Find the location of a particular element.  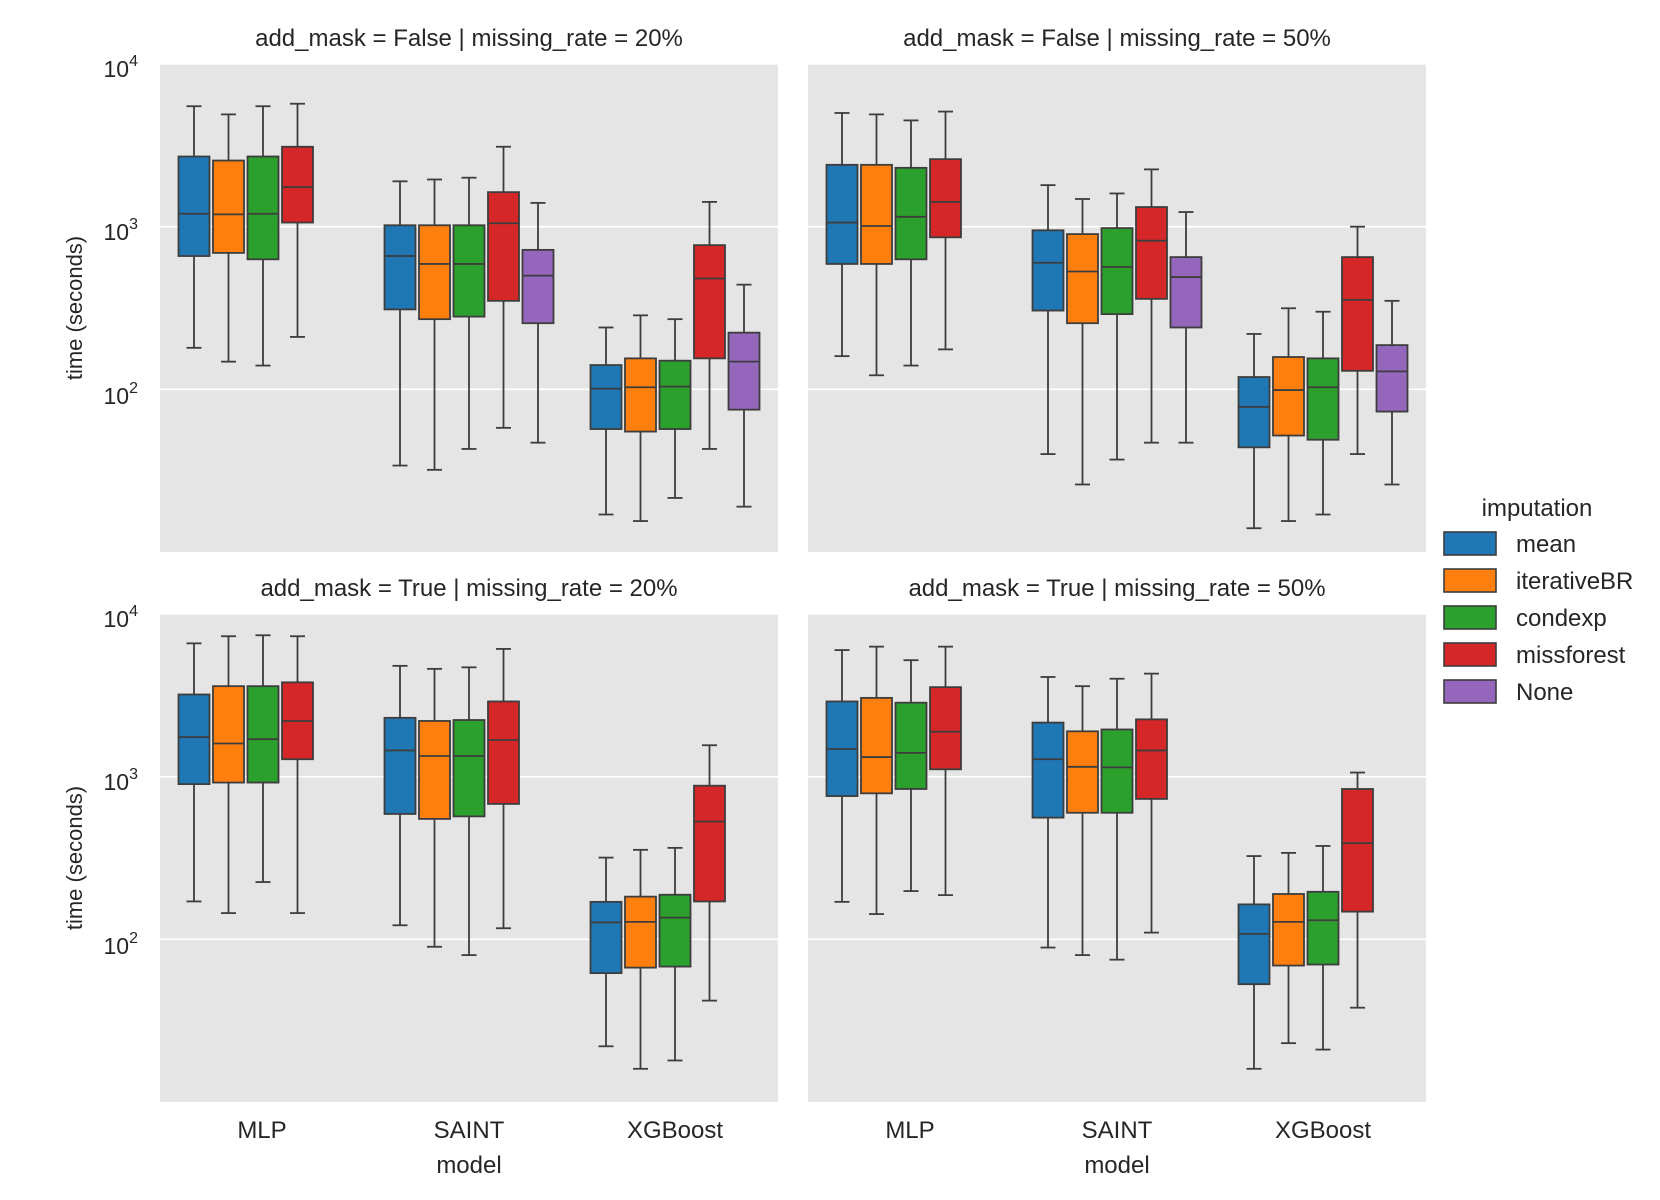

legend-label: iterativeBR is located at coordinates (1574, 581).